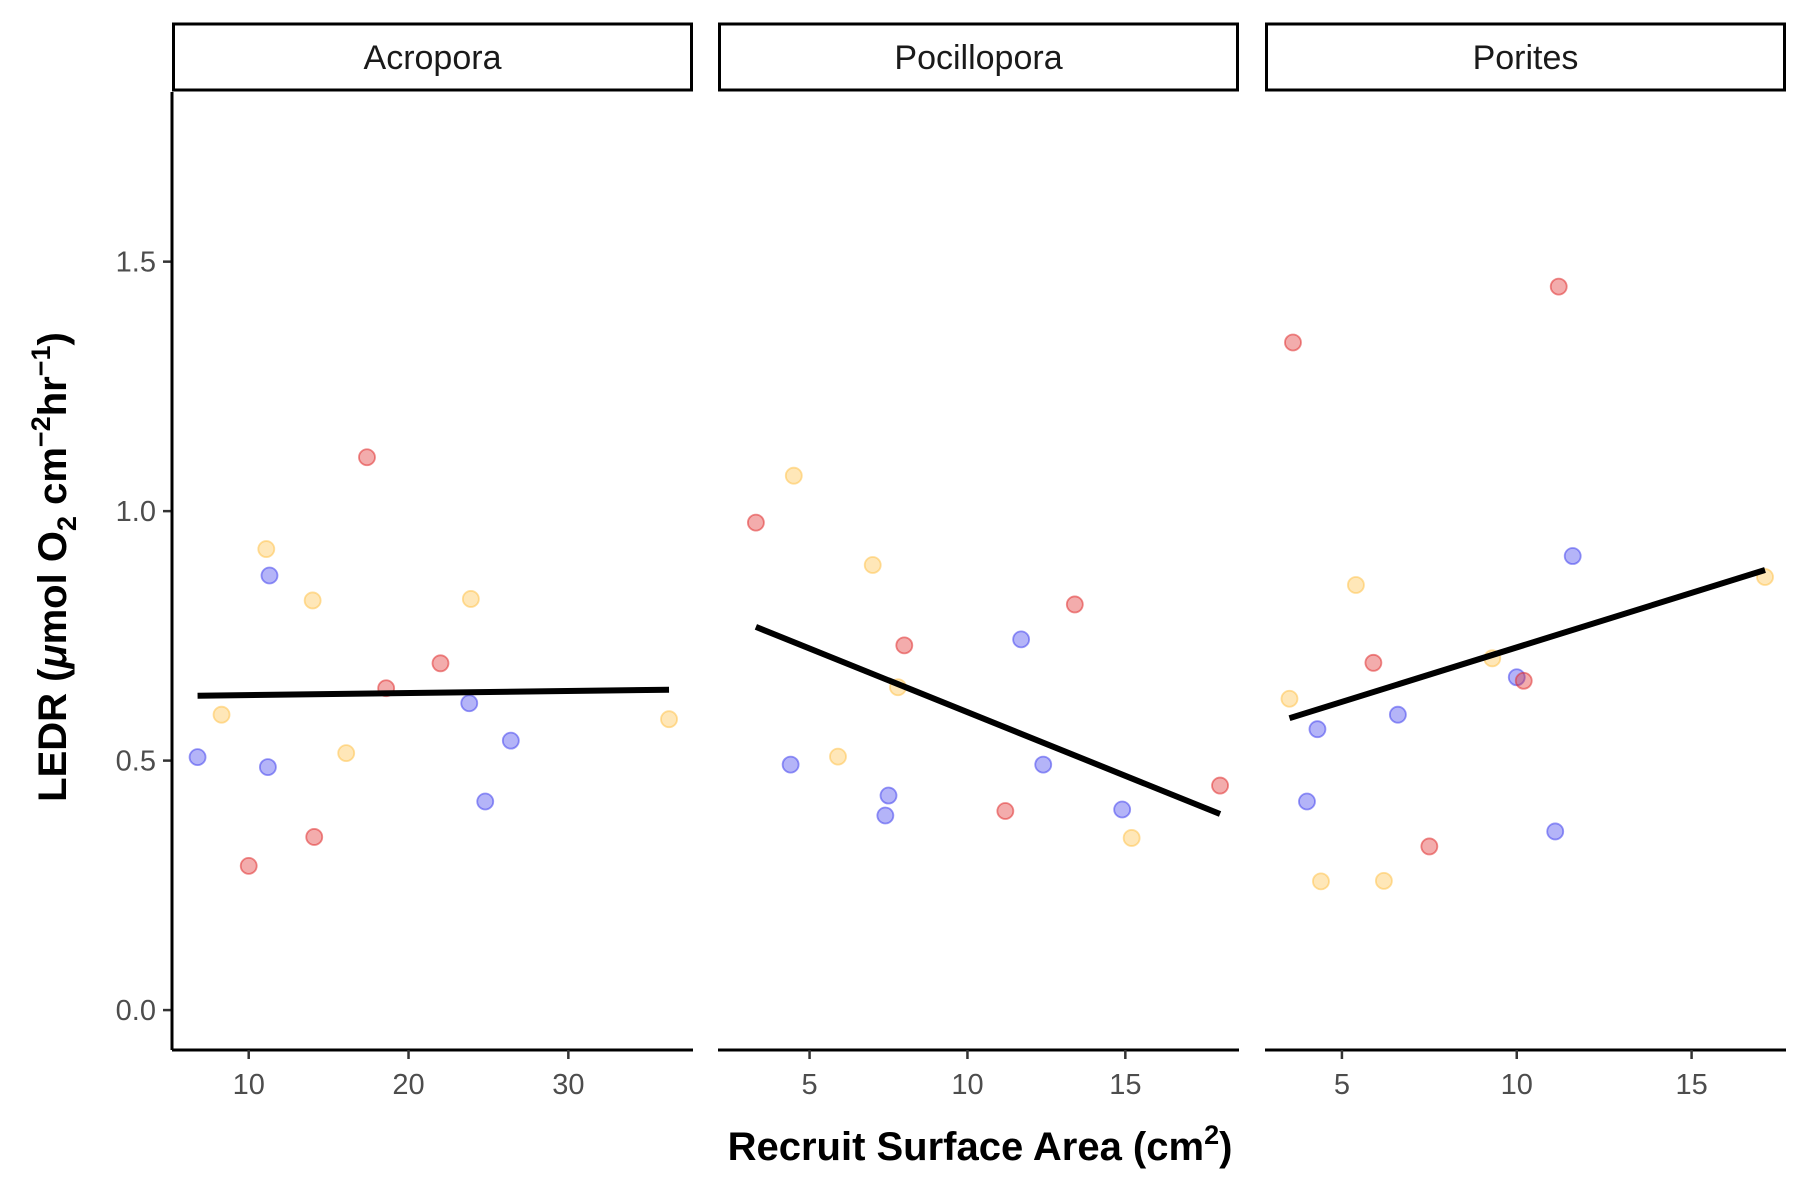 Image resolution: width=1800 pixels, height=1200 pixels. I want to click on x-axis-title: Recruit Surface Area (cm2), so click(980, 1144).